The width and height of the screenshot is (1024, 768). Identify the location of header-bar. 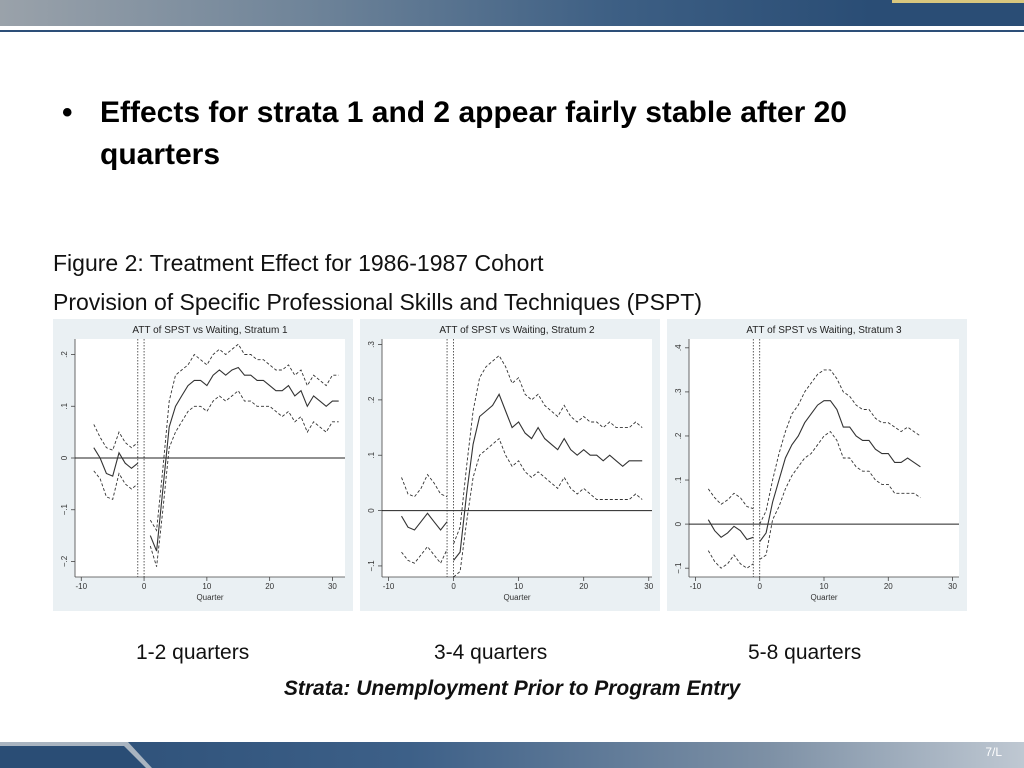
(512, 13).